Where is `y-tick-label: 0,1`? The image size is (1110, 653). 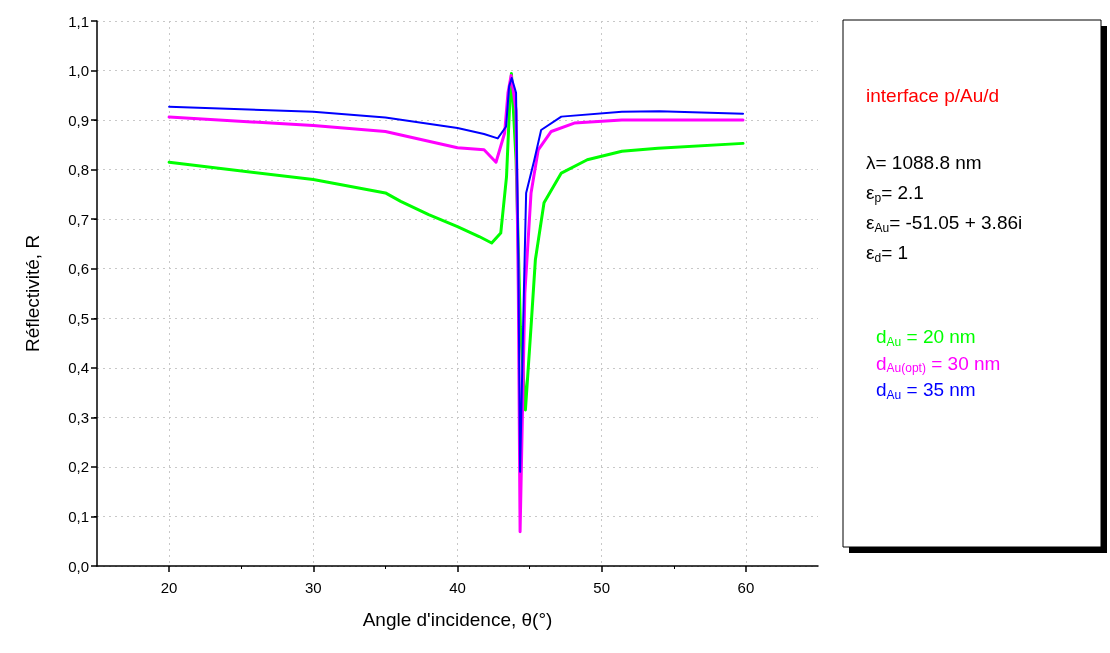 y-tick-label: 0,1 is located at coordinates (78, 516).